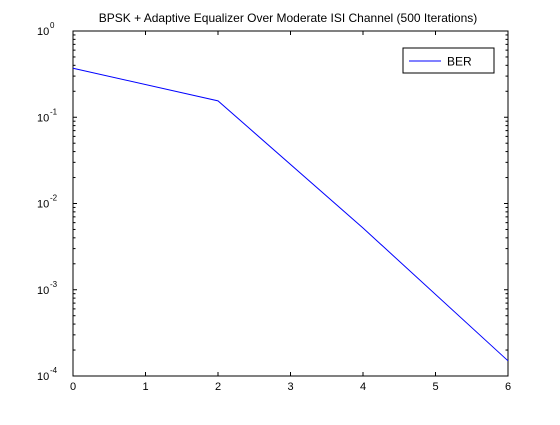 The height and width of the screenshot is (425, 560). What do you see at coordinates (54, 111) in the screenshot?
I see `y-tick-label-exponent: -1` at bounding box center [54, 111].